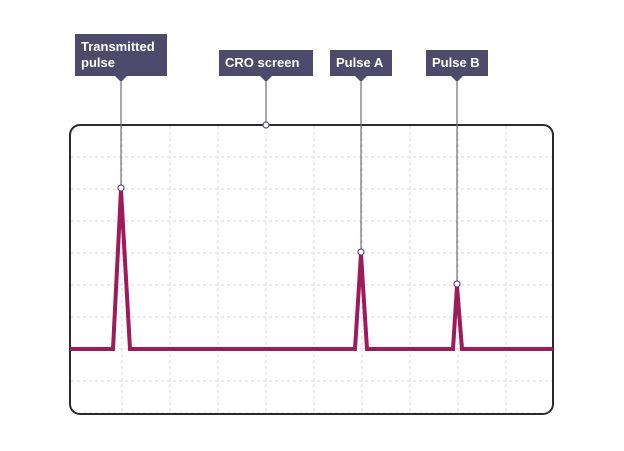 Image resolution: width=624 pixels, height=451 pixels. Describe the element at coordinates (361, 66) in the screenshot. I see `pulse-a-label: Pulse A` at that location.